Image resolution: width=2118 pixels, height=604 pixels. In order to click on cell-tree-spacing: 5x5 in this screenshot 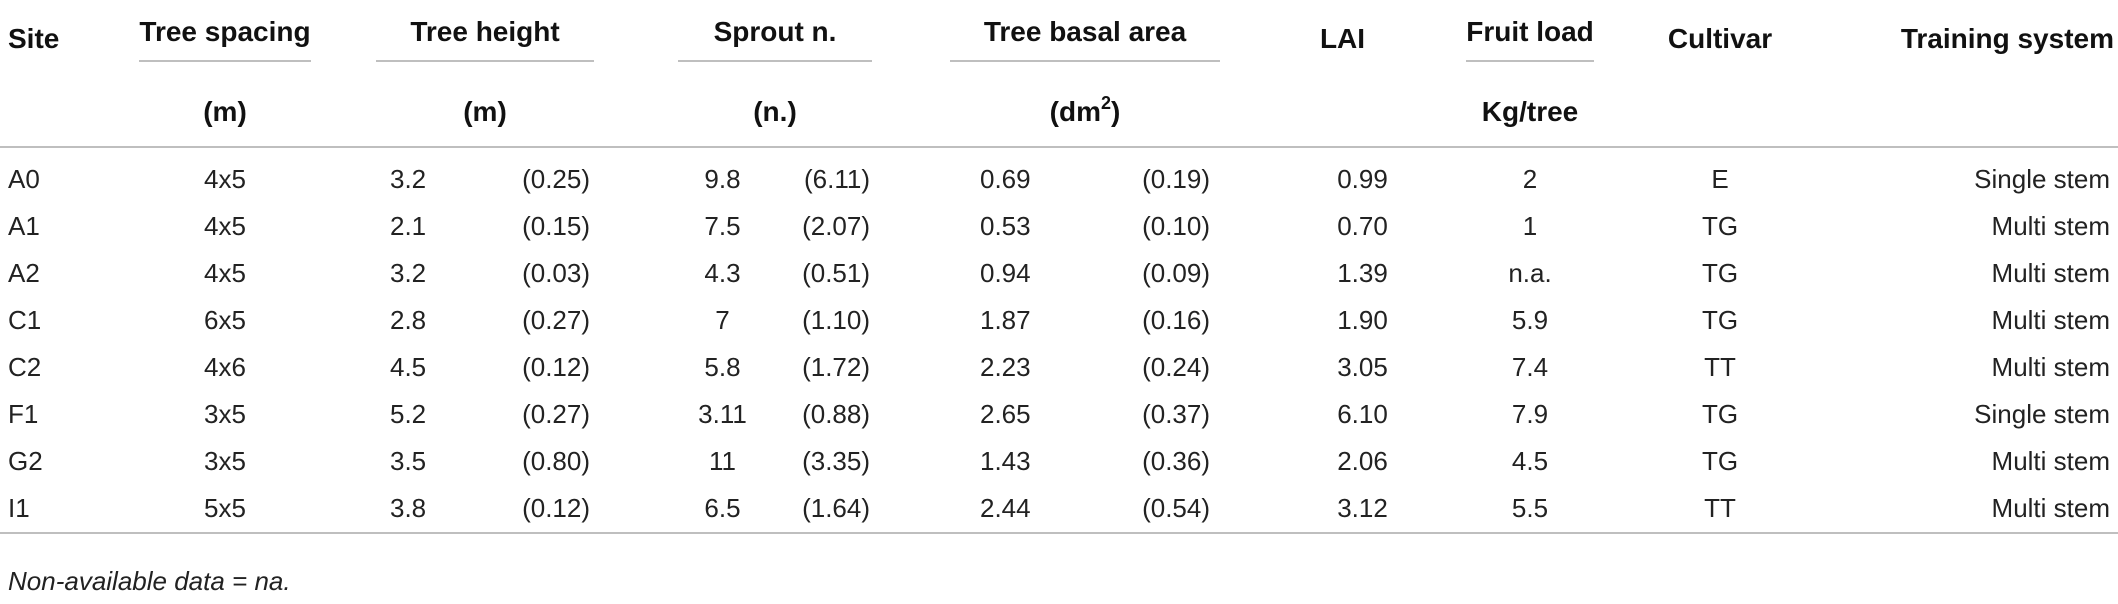, I will do `click(225, 509)`.